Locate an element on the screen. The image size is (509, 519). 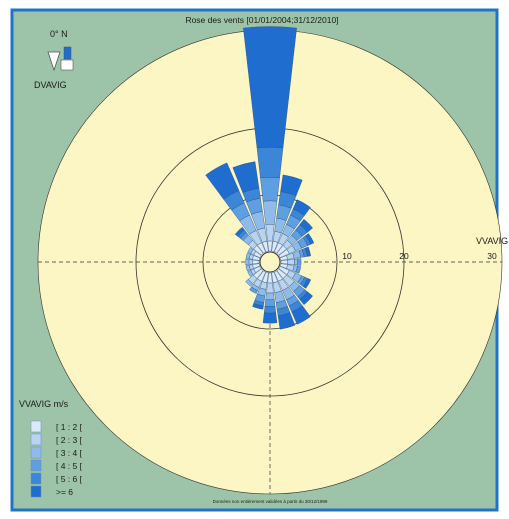
bar-segment-dir225-class3 is located at coordinates (249, 282).